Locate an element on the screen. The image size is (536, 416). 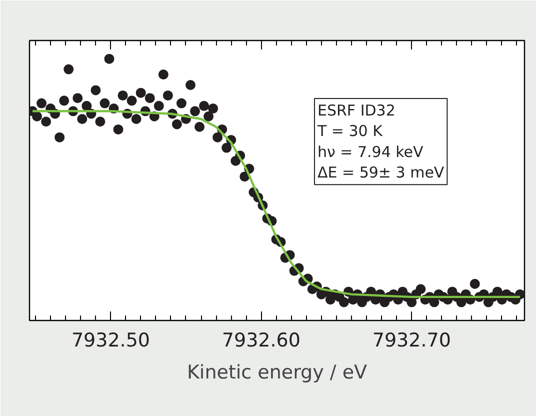
x-axis-title: Kinetic energy / eV is located at coordinates (277, 373).